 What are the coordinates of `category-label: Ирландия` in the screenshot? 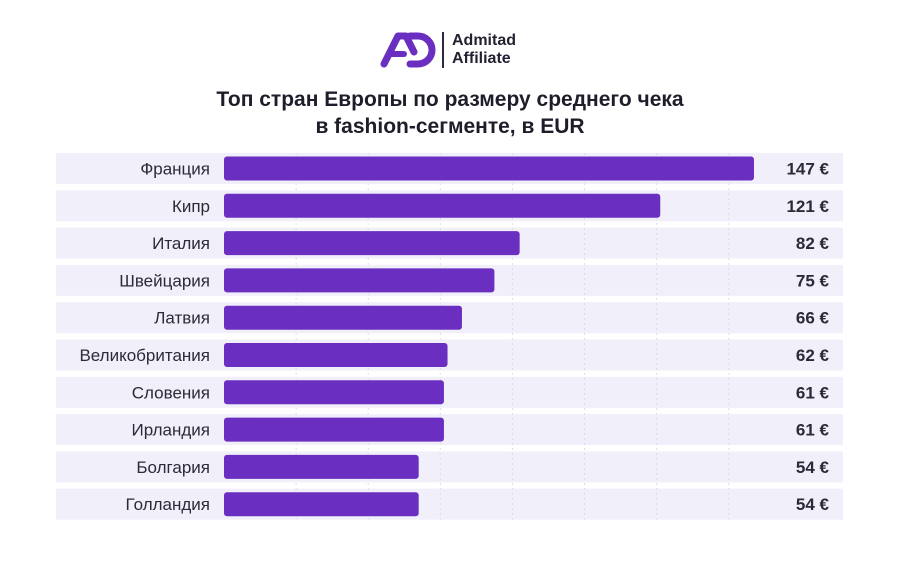 It's located at (171, 430).